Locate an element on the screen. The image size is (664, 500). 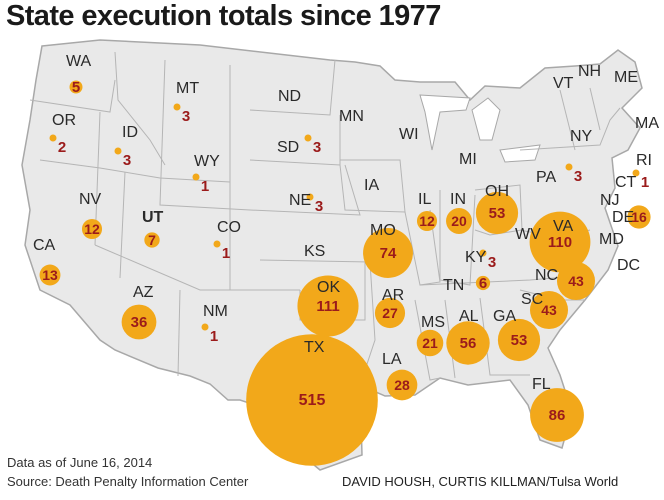
value-ar: 27 is located at coordinates (390, 313).